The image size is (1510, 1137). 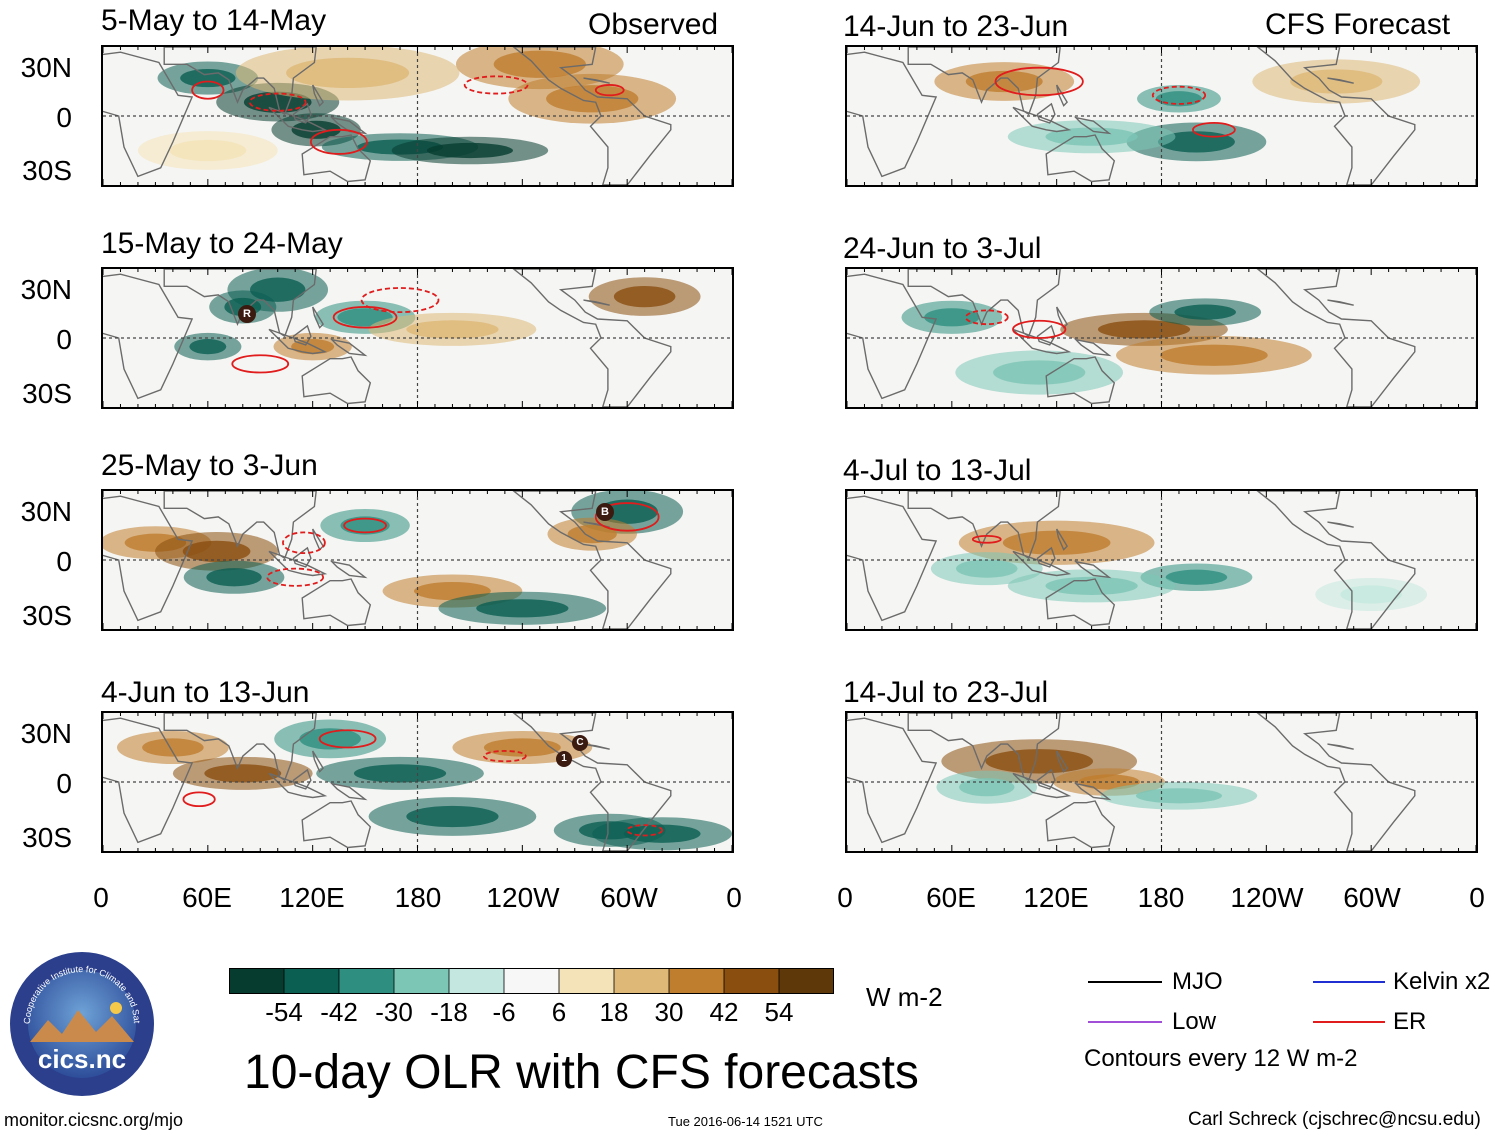 I want to click on fc-panel-1-title: 14-Jun to 23-Jun, so click(x=956, y=26).